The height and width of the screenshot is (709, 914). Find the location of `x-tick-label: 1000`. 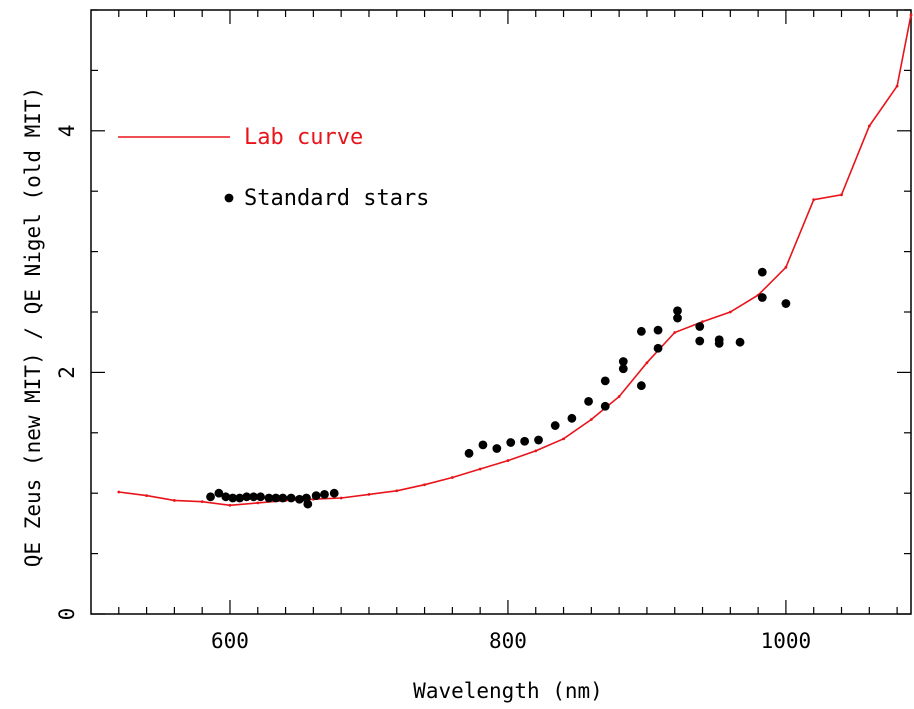

x-tick-label: 1000 is located at coordinates (786, 641).